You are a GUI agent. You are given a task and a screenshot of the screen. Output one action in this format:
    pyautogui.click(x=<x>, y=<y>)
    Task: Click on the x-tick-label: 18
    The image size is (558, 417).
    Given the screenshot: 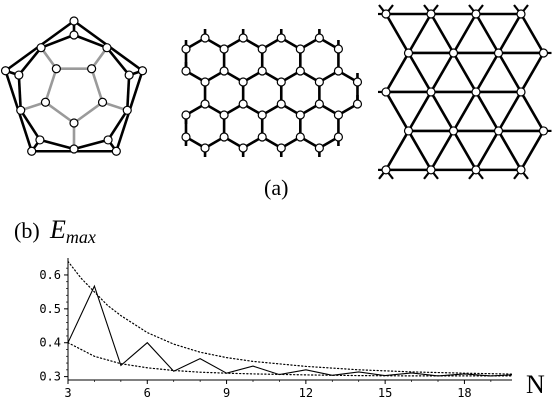 What is the action you would take?
    pyautogui.click(x=464, y=393)
    